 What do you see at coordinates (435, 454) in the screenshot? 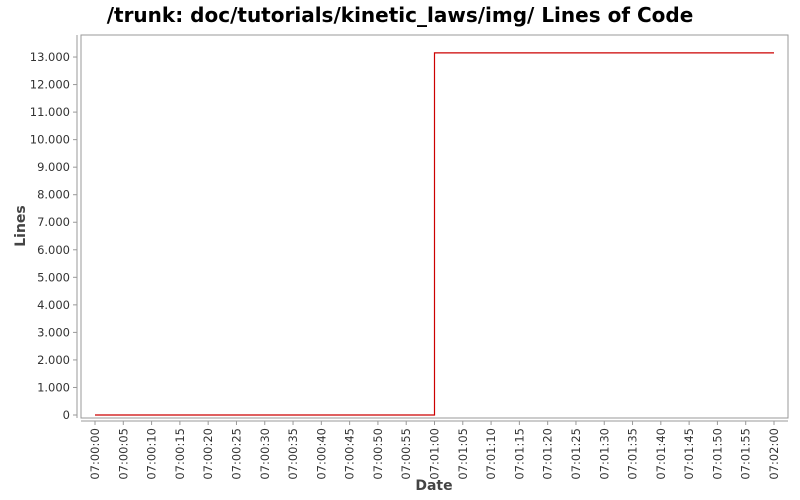
I see `x-tick-label: 07:01:00` at bounding box center [435, 454].